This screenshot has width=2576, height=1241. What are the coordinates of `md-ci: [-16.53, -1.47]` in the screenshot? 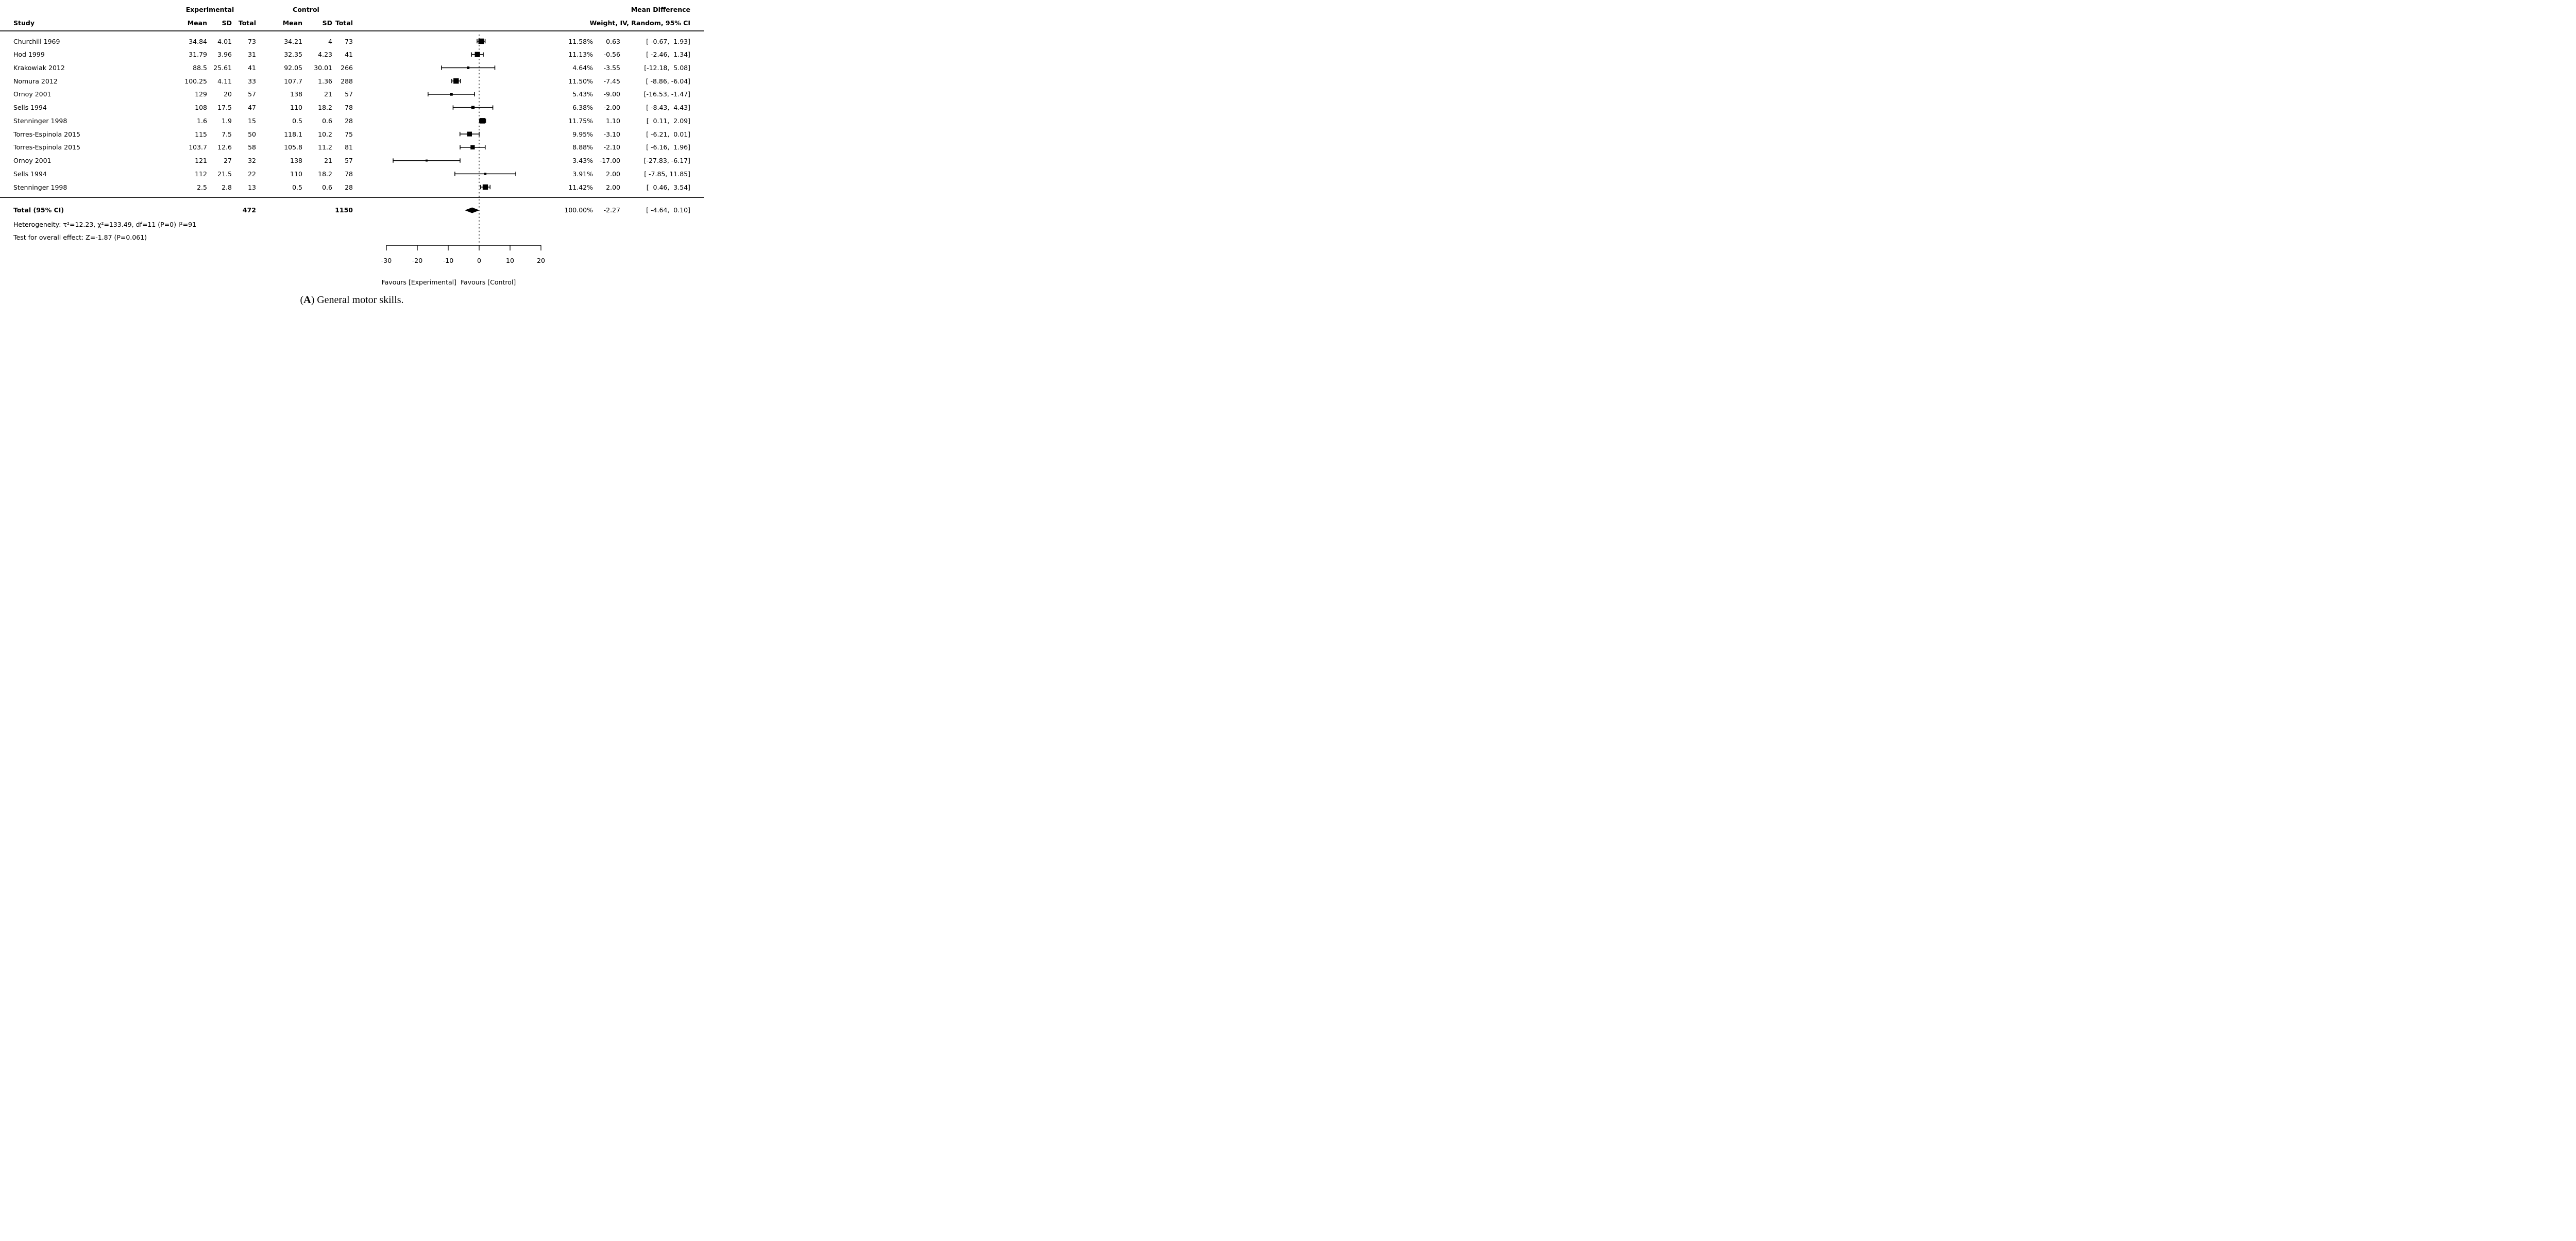 It's located at (666, 94).